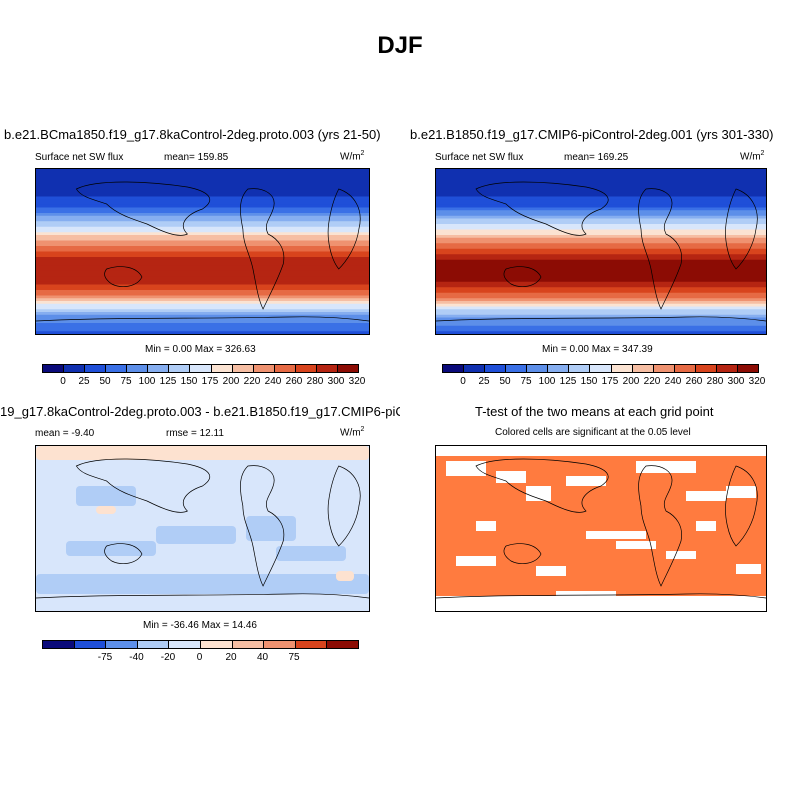 The width and height of the screenshot is (800, 800). I want to click on panel3-units: W/m2, so click(352, 432).